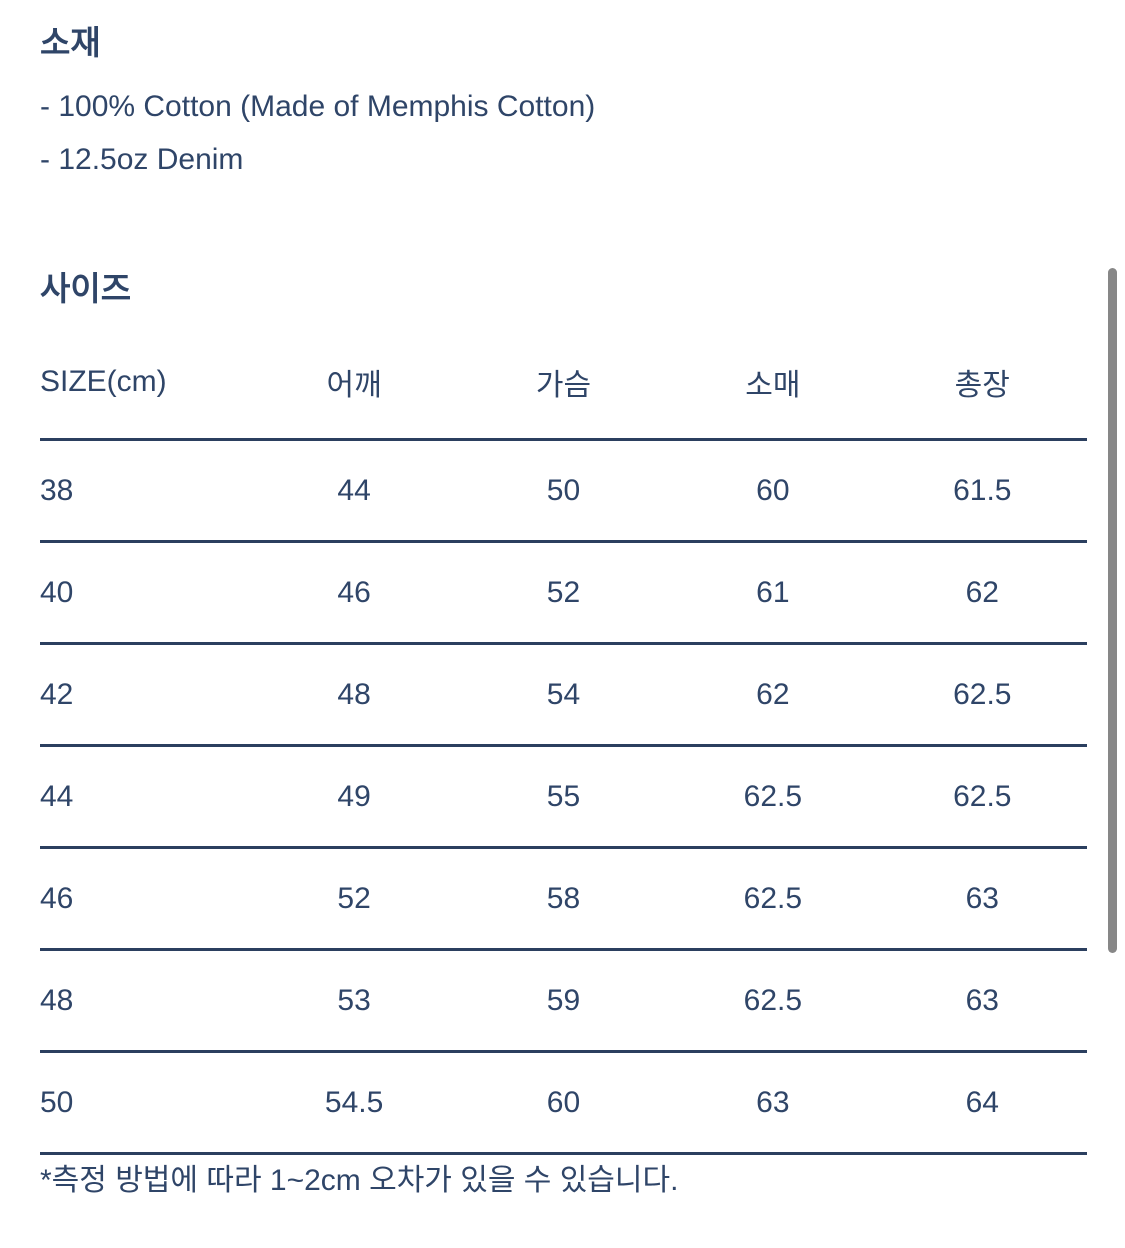  I want to click on column-header-chest: 가슴, so click(563, 383).